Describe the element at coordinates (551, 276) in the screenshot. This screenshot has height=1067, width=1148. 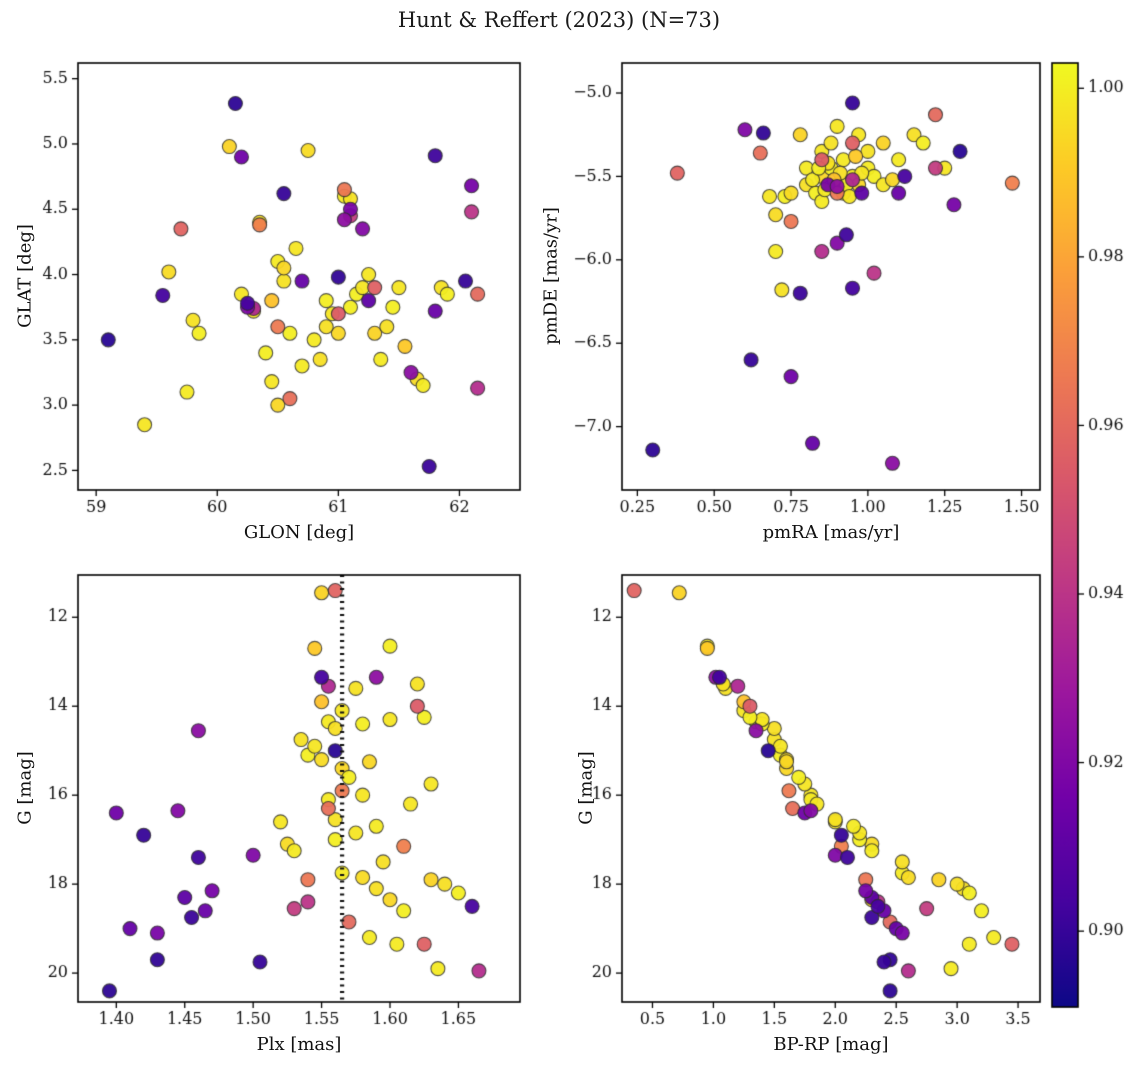
I see `ylabel-pmde: pmDE [mas/yr]` at that location.